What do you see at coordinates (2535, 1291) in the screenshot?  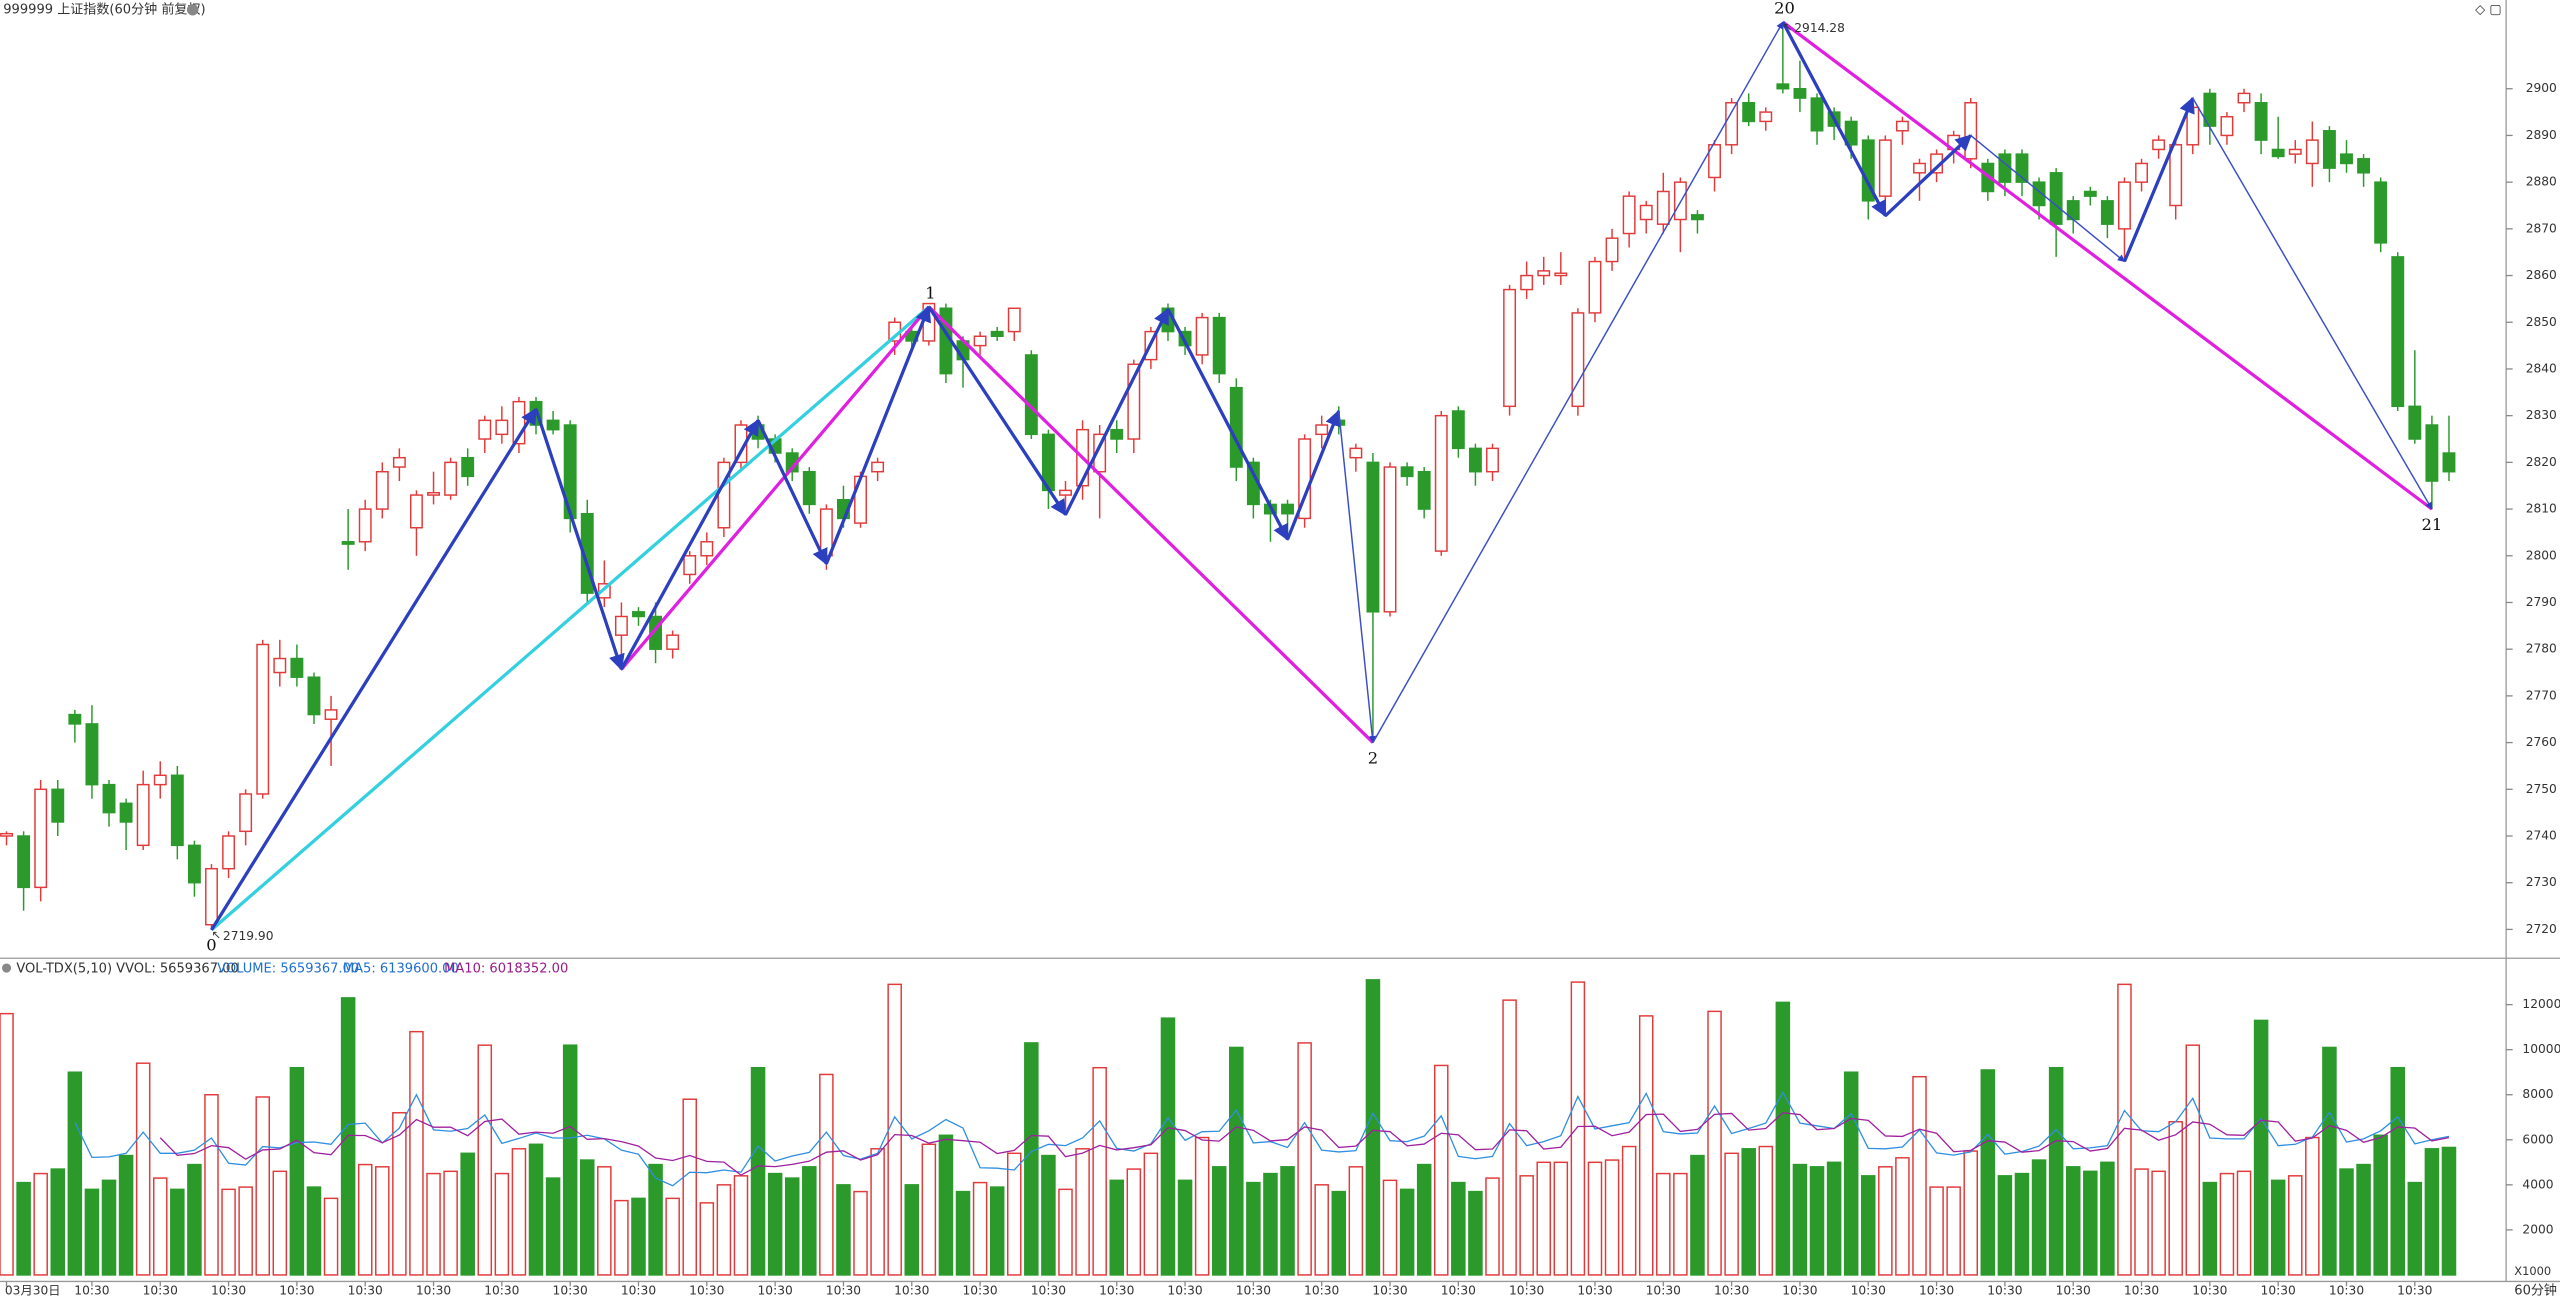 I see `period-label: 60分钟` at bounding box center [2535, 1291].